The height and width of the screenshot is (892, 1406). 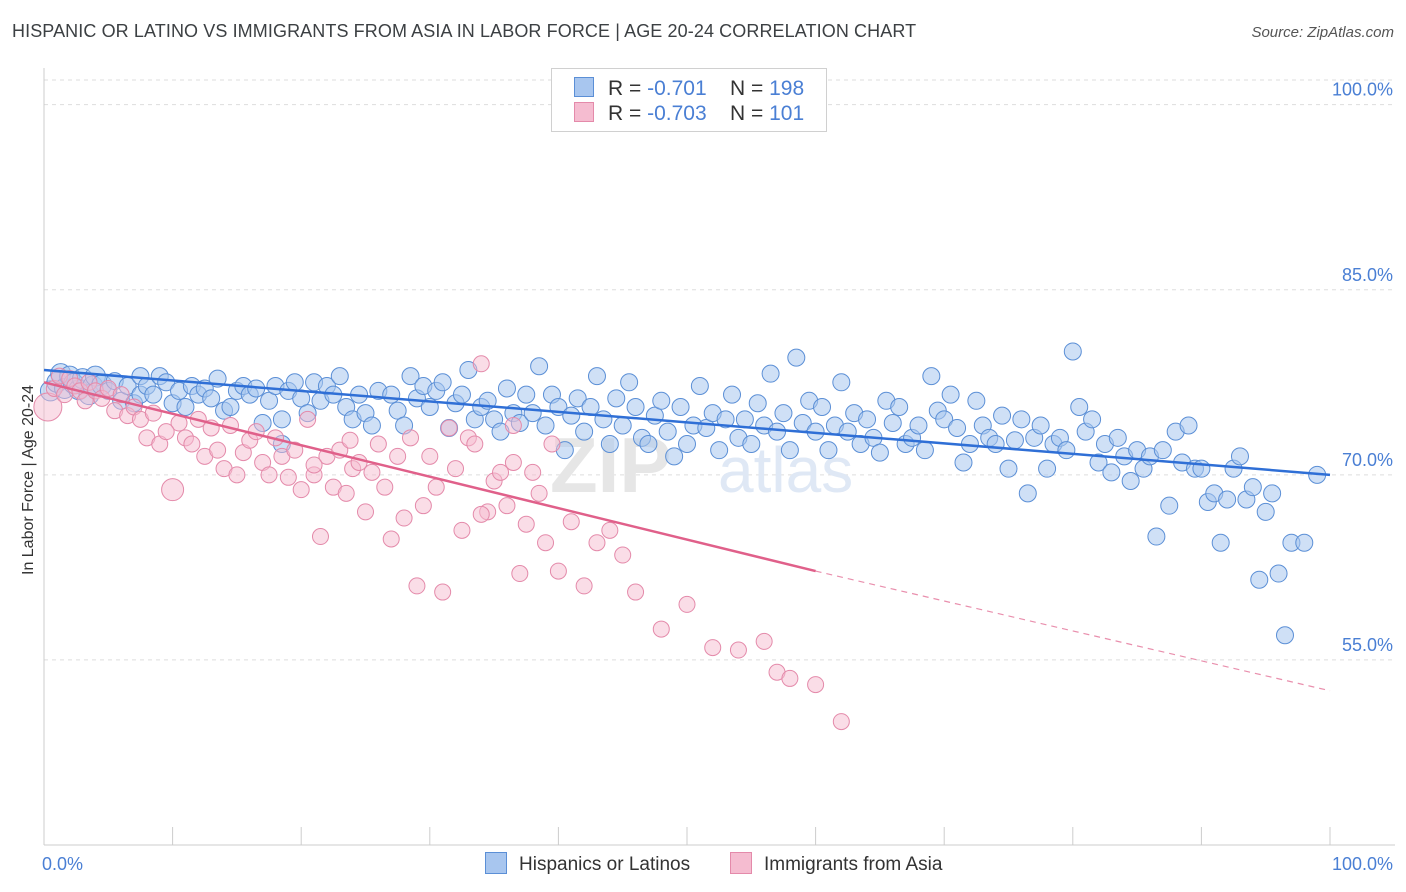 What do you see at coordinates (610, 465) in the screenshot?
I see `watermark-zip: ZIP` at bounding box center [610, 465].